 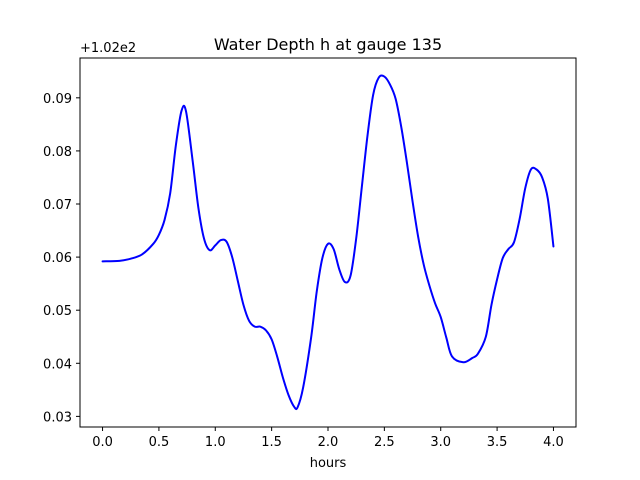 What do you see at coordinates (553, 442) in the screenshot?
I see `x-tick-label: 4.0` at bounding box center [553, 442].